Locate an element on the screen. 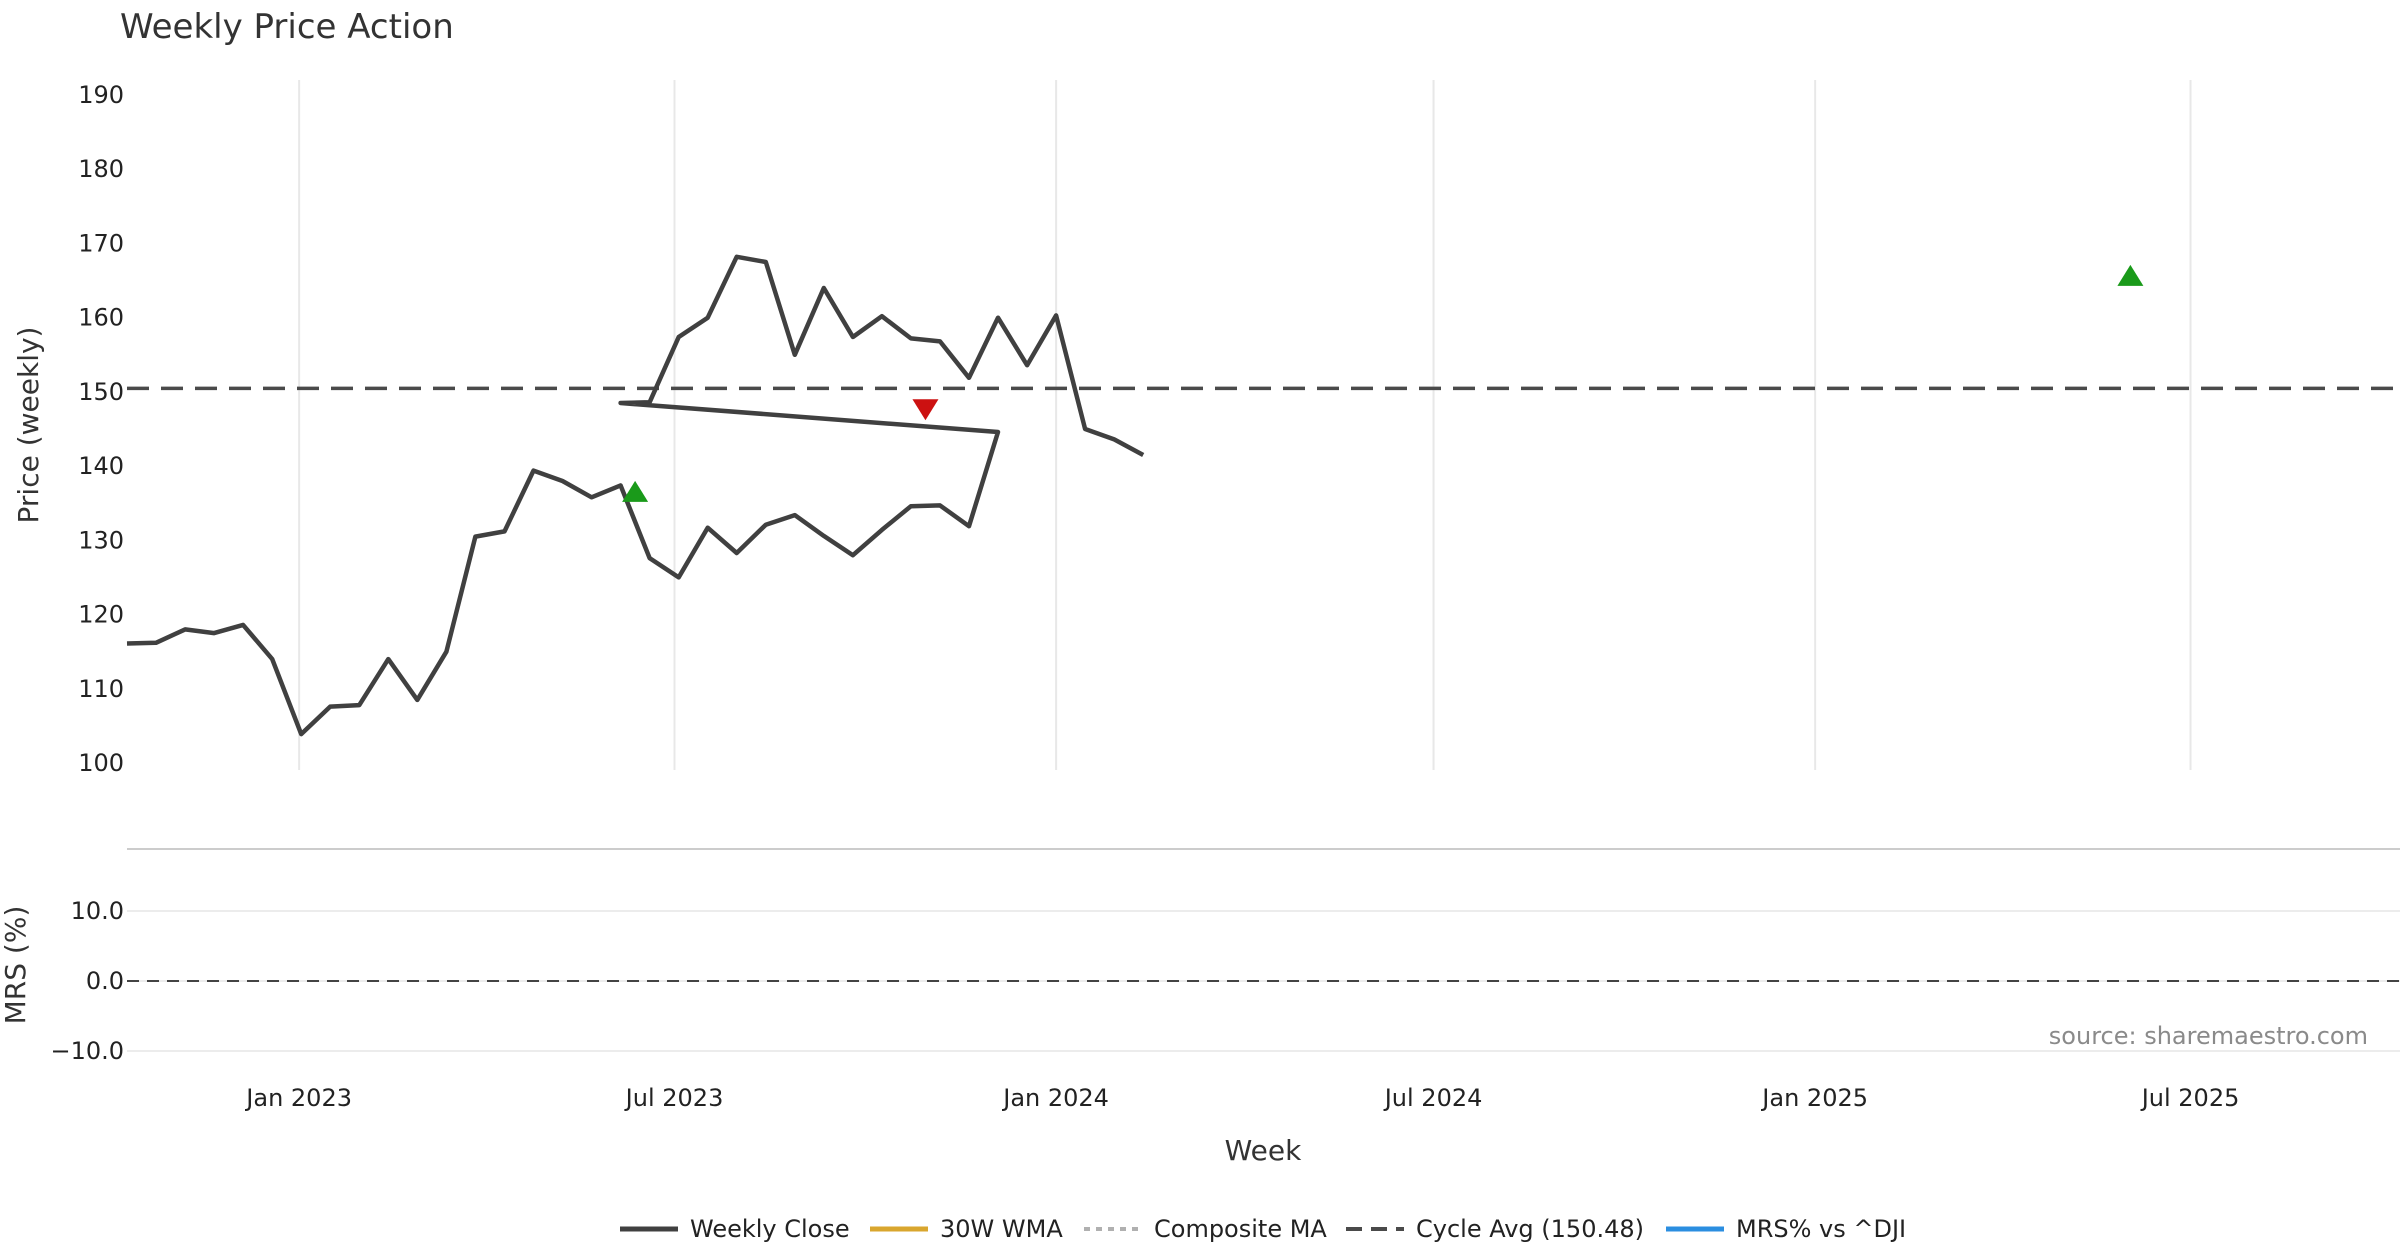 The height and width of the screenshot is (1260, 2400). mrs-y-tick-label: 0.0 is located at coordinates (105, 981).